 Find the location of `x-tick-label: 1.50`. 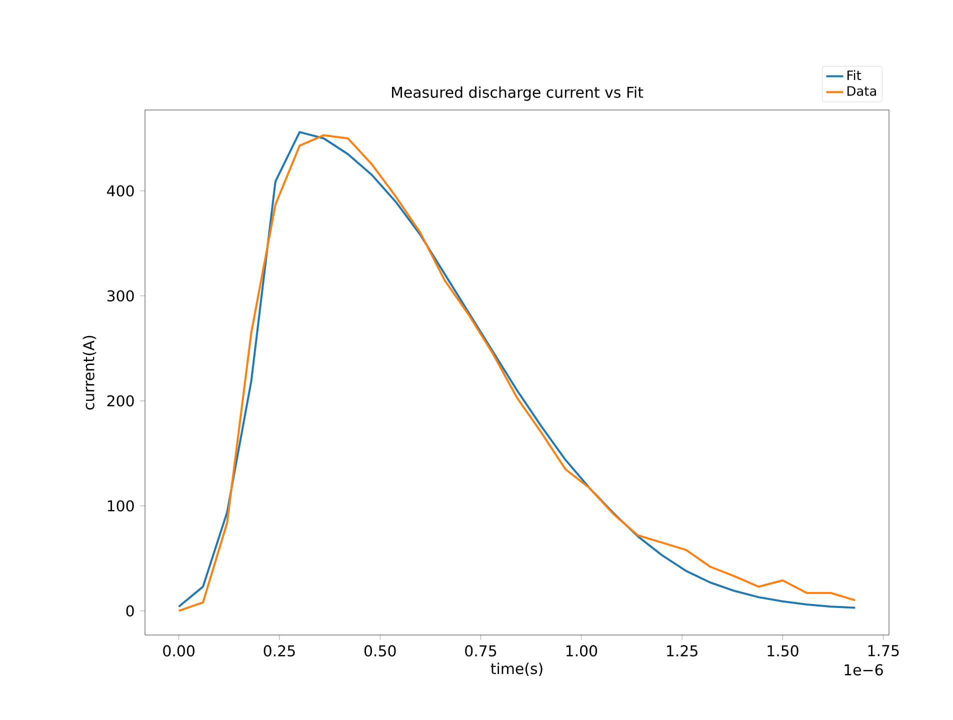

x-tick-label: 1.50 is located at coordinates (783, 650).